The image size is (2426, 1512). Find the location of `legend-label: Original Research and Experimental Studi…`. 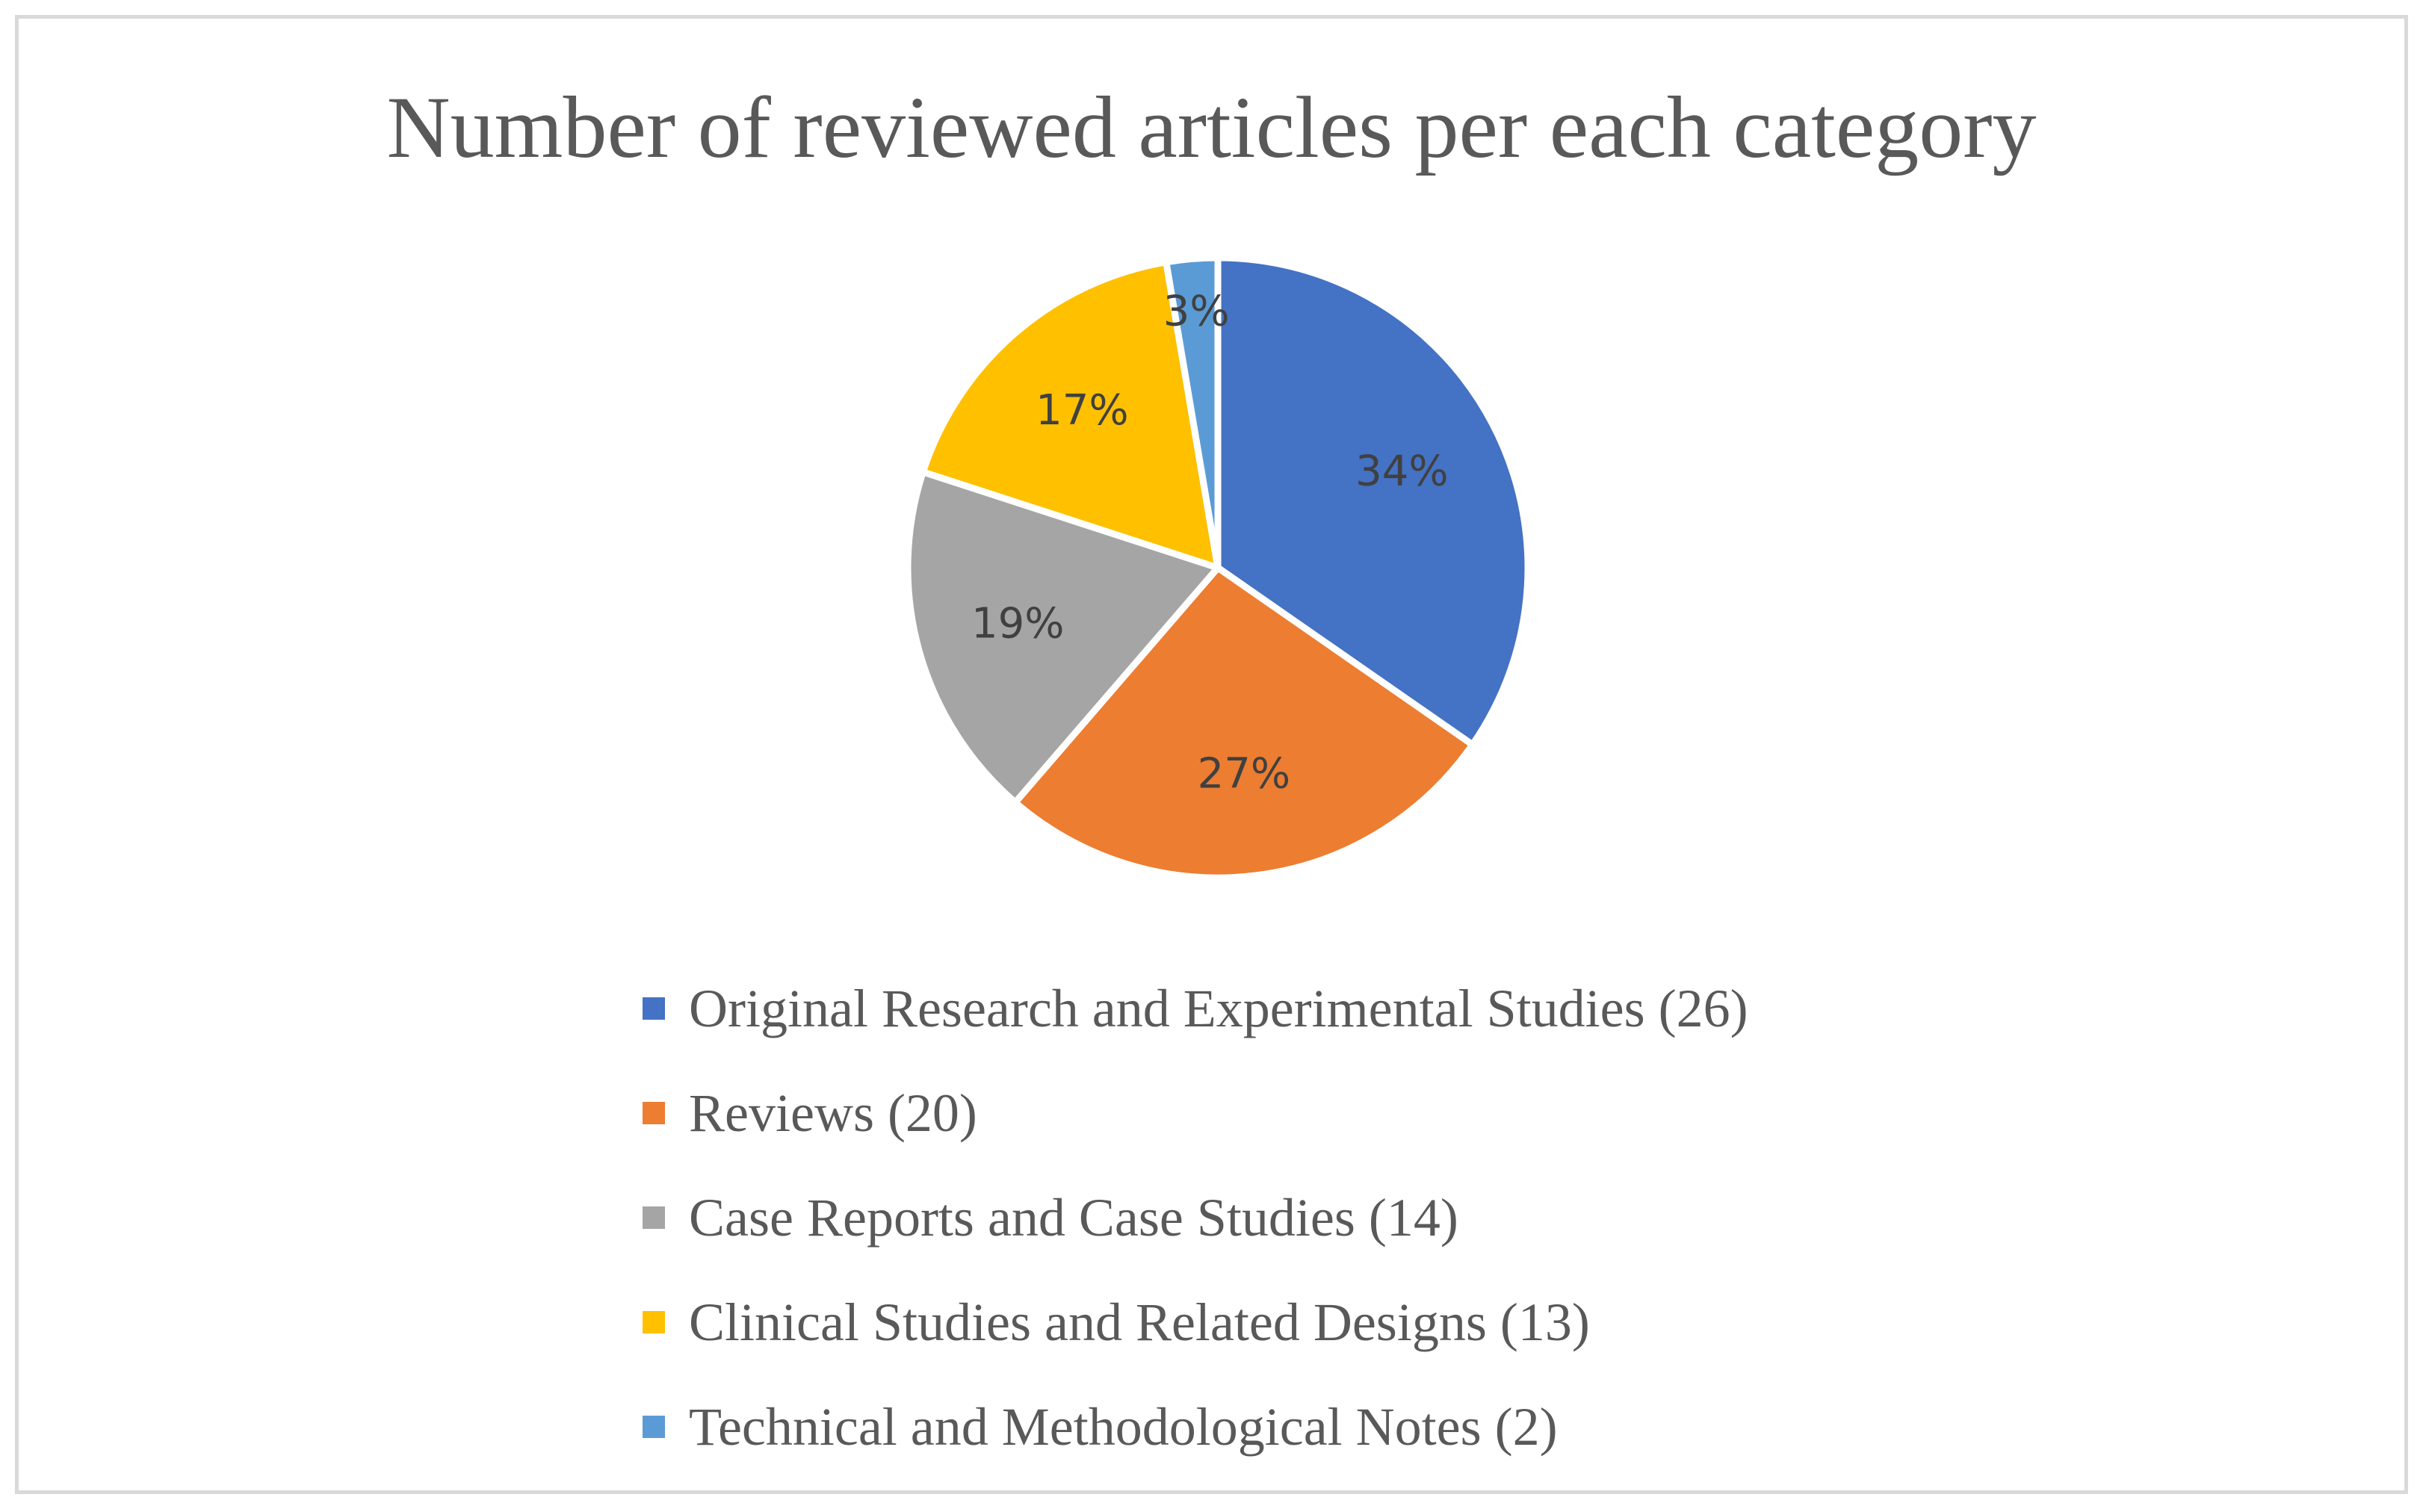

legend-label: Original Research and Experimental Studi… is located at coordinates (1218, 1008).